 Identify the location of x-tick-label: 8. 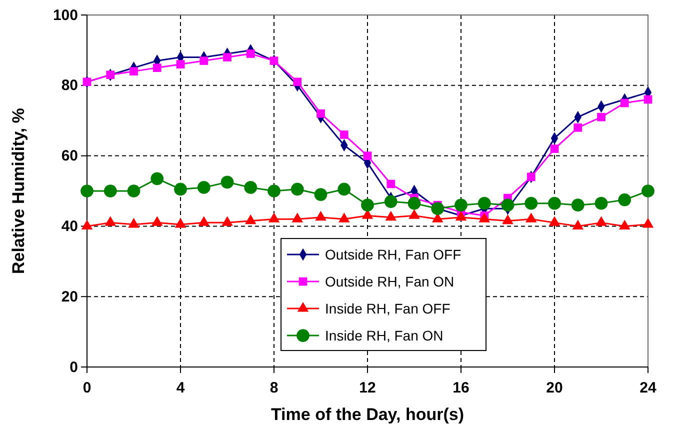
(274, 388).